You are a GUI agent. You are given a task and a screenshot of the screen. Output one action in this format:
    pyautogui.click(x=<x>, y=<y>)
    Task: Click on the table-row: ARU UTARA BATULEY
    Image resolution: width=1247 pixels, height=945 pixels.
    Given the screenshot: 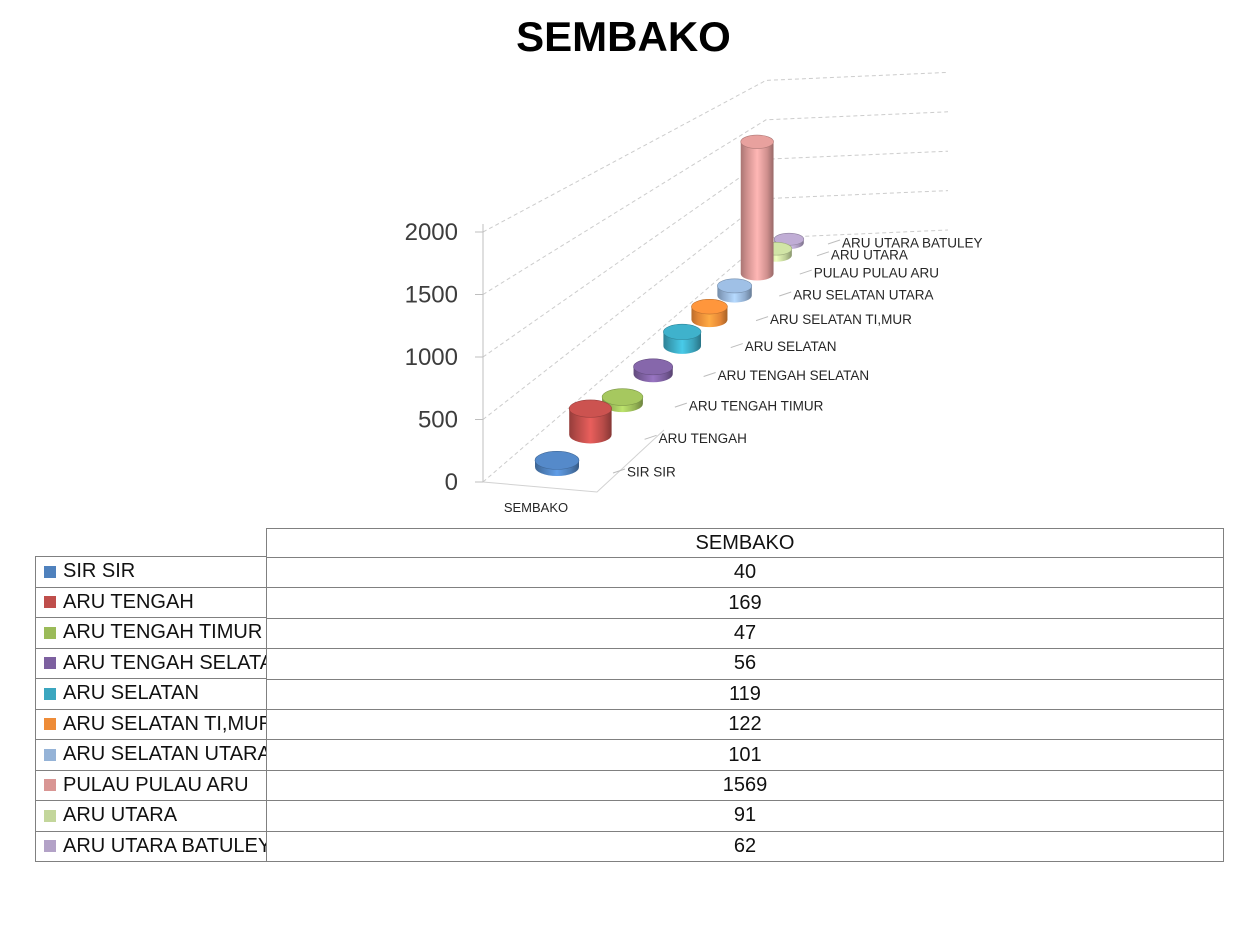 What is the action you would take?
    pyautogui.click(x=153, y=847)
    